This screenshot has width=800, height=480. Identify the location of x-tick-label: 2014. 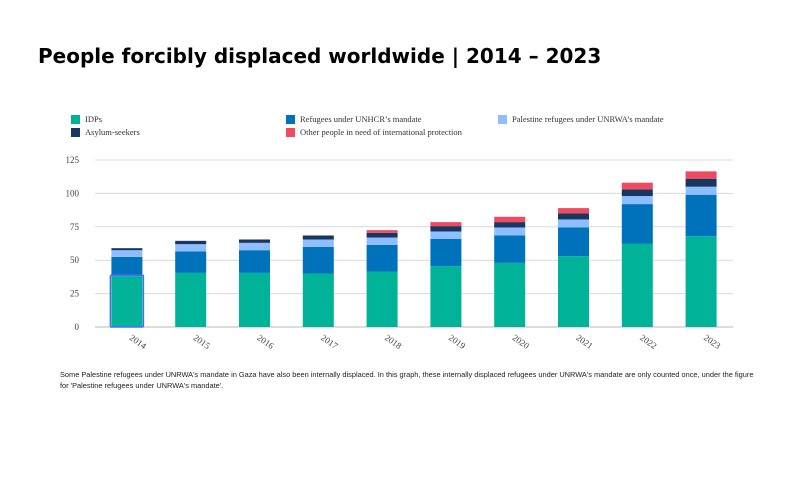
(138, 341).